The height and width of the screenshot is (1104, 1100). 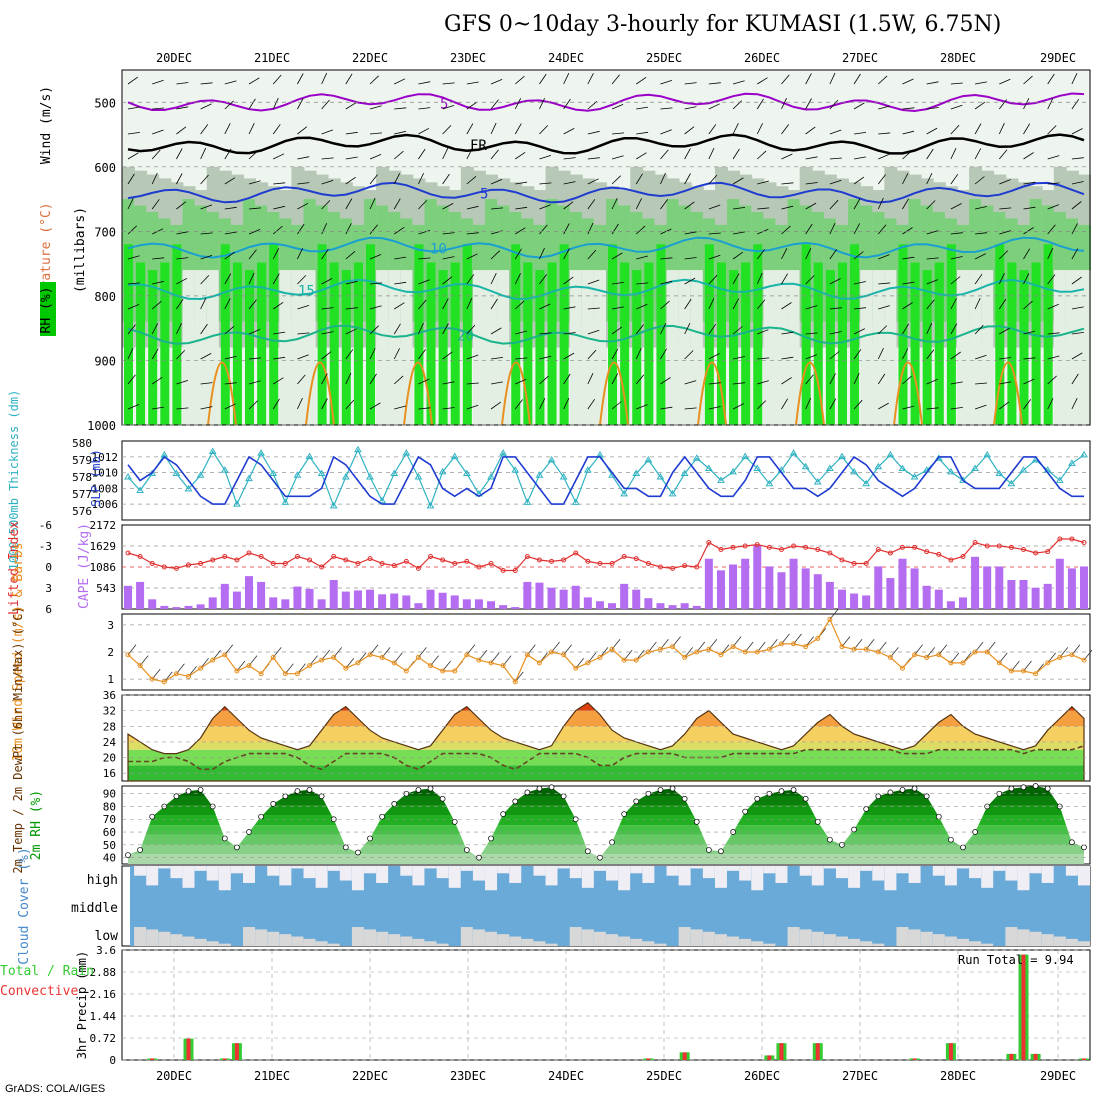 I want to click on y-axis-label-cloud: Cloud Cover (%), so click(x=24, y=905).